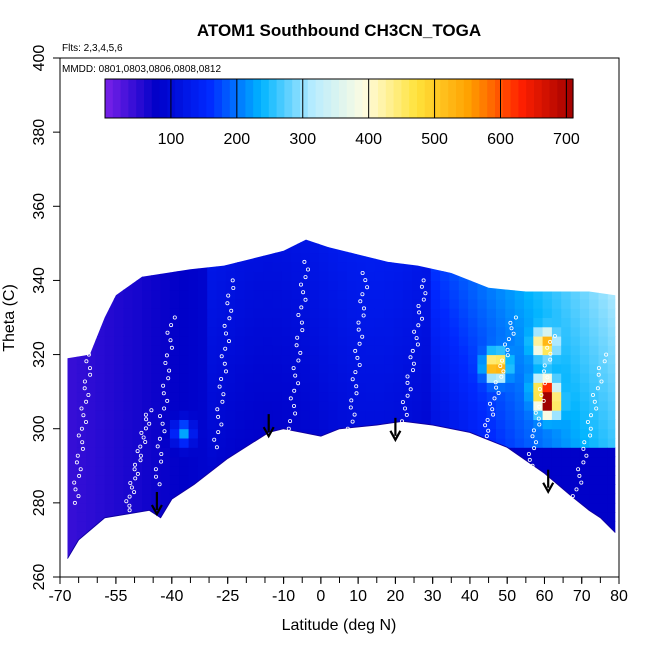 The image size is (650, 650). I want to click on colorbar-frame, so click(339, 98).